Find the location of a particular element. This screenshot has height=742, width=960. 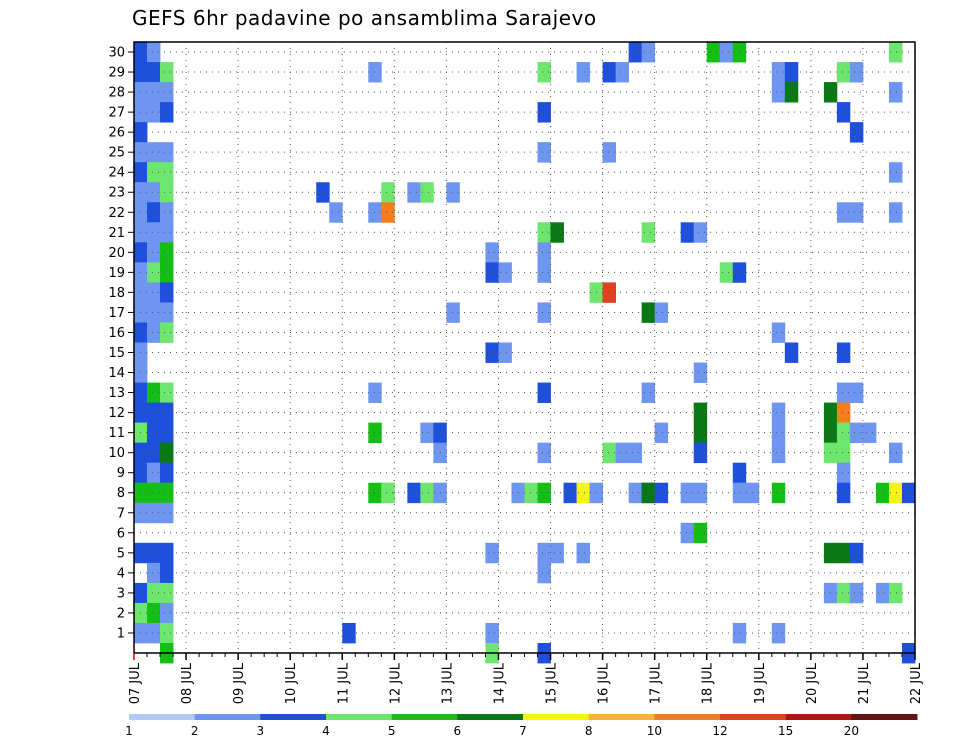

y-tick-label: 10 is located at coordinates (116, 453).